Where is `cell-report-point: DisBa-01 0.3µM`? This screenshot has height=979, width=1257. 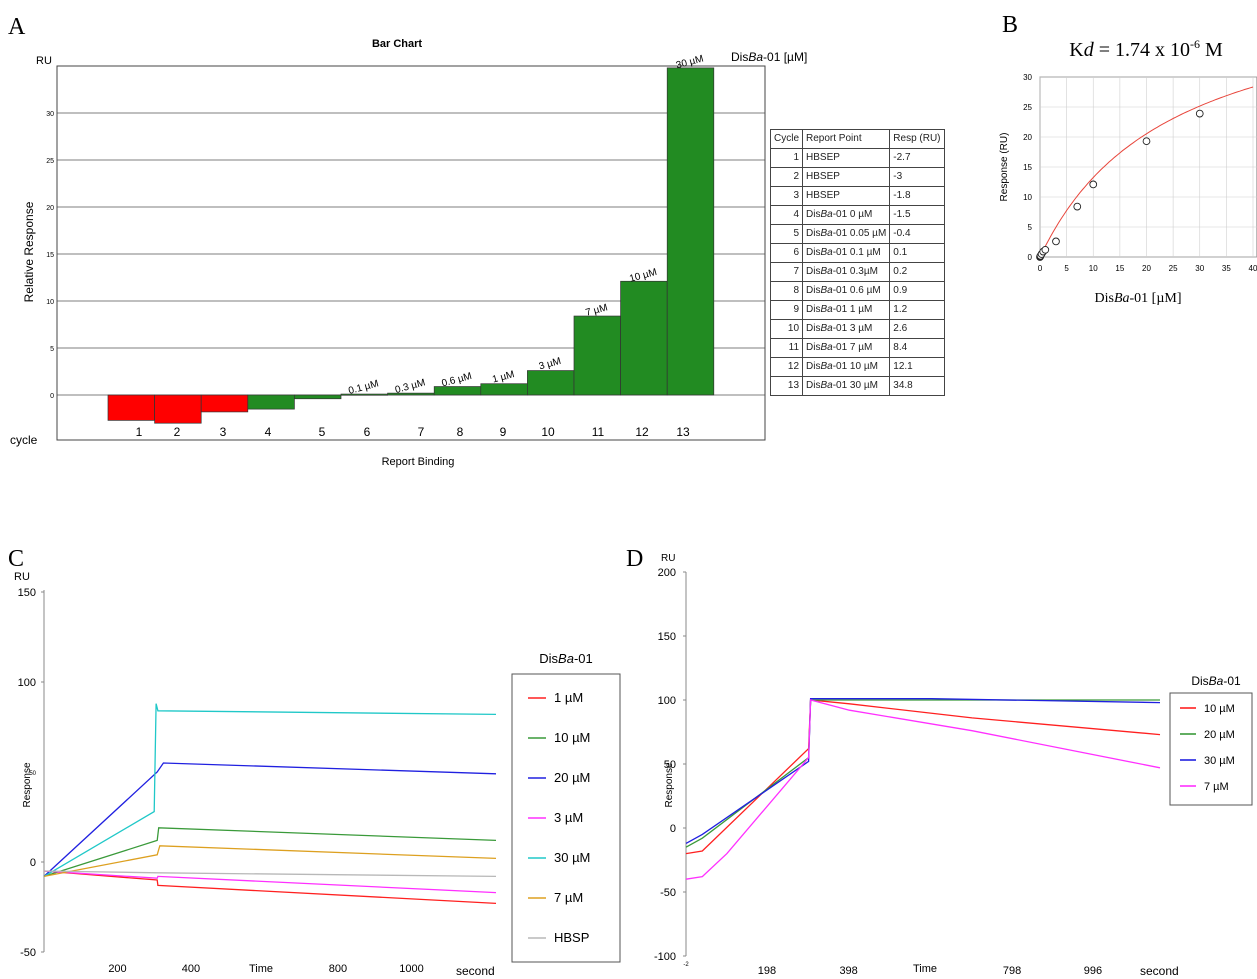 cell-report-point: DisBa-01 0.3µM is located at coordinates (846, 272).